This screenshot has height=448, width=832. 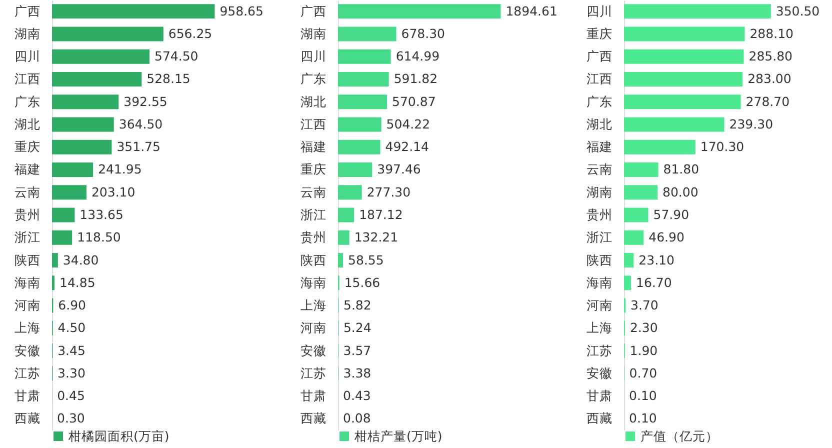 What do you see at coordinates (102, 214) in the screenshot?
I see `data-label: 133.65` at bounding box center [102, 214].